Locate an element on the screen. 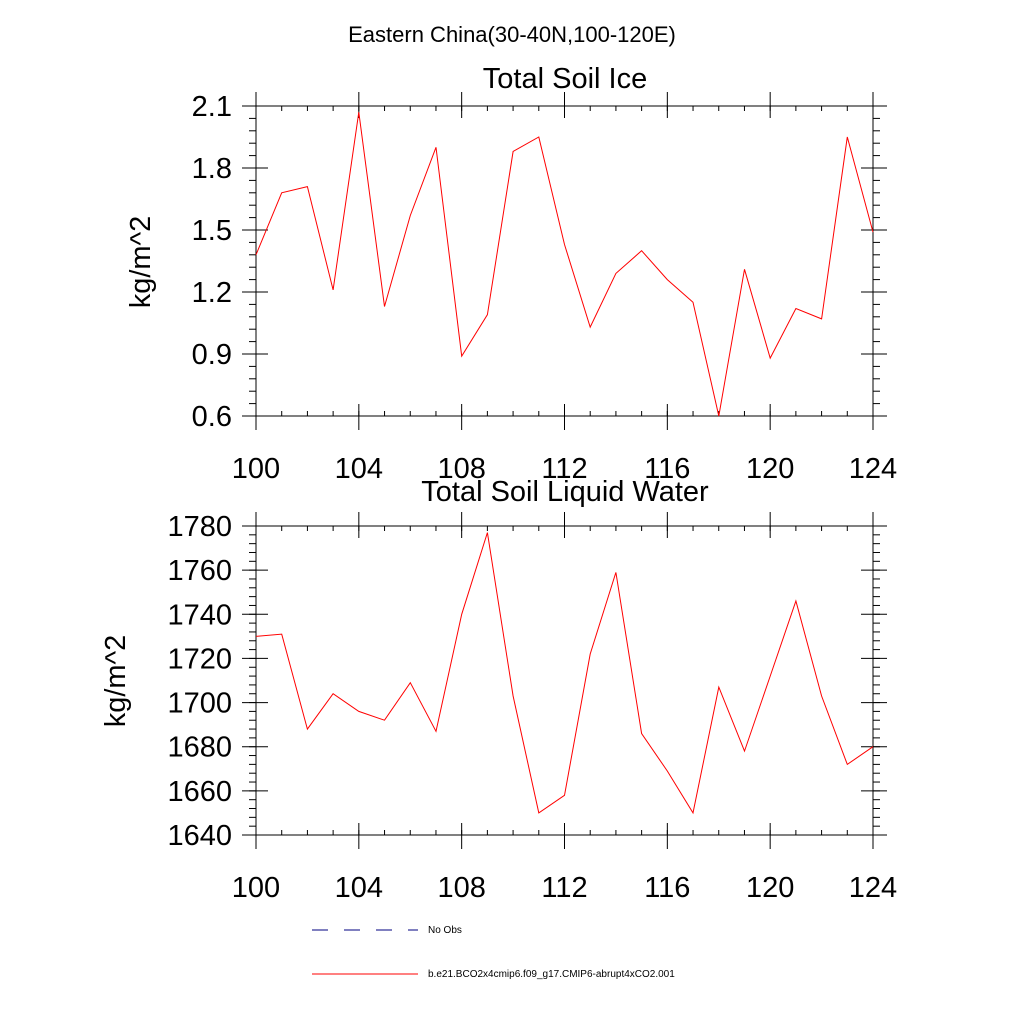 The height and width of the screenshot is (1024, 1024). y-tick-label: 1680 is located at coordinates (199, 748).